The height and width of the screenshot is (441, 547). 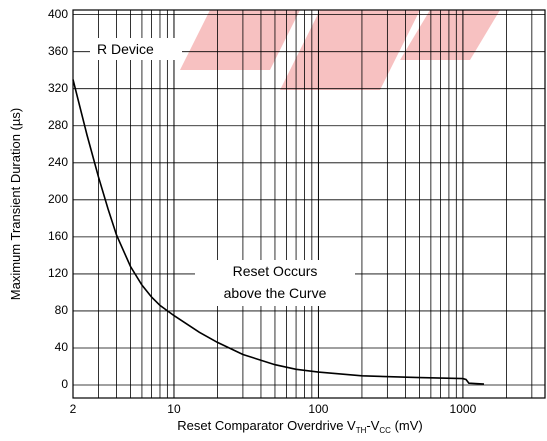 I want to click on y-tick-label: 120, so click(x=58, y=273).